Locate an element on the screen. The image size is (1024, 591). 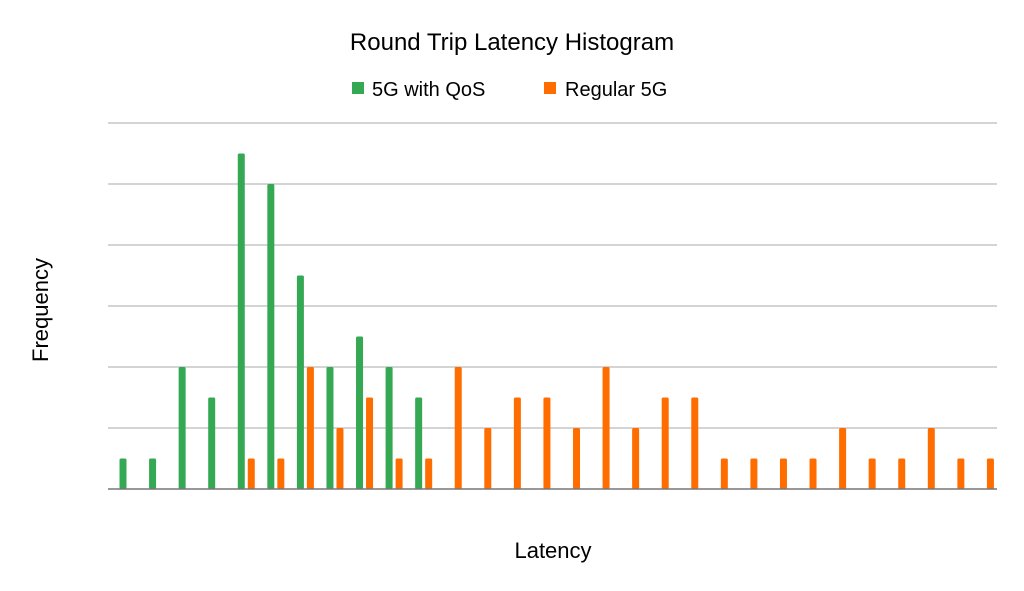
legend: 5G with QoS Regular 5G is located at coordinates (509, 90).